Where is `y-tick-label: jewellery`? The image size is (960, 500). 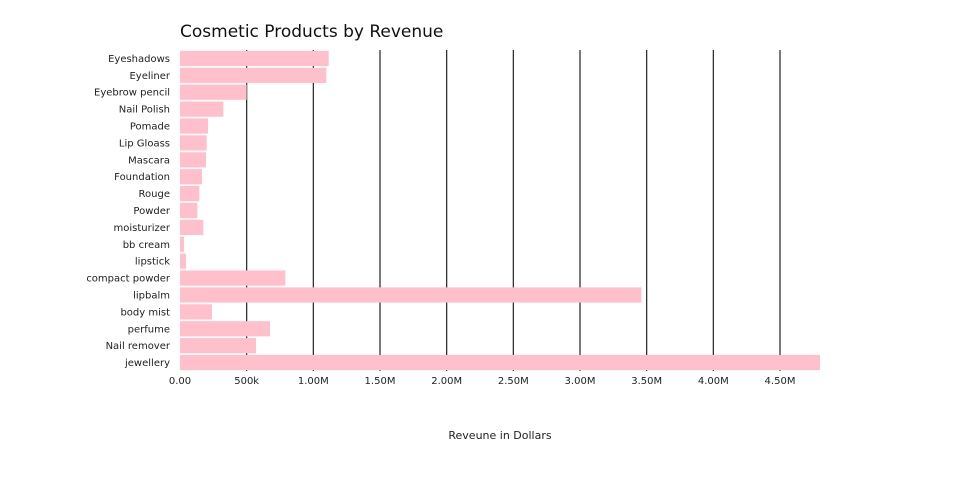
y-tick-label: jewellery is located at coordinates (147, 363).